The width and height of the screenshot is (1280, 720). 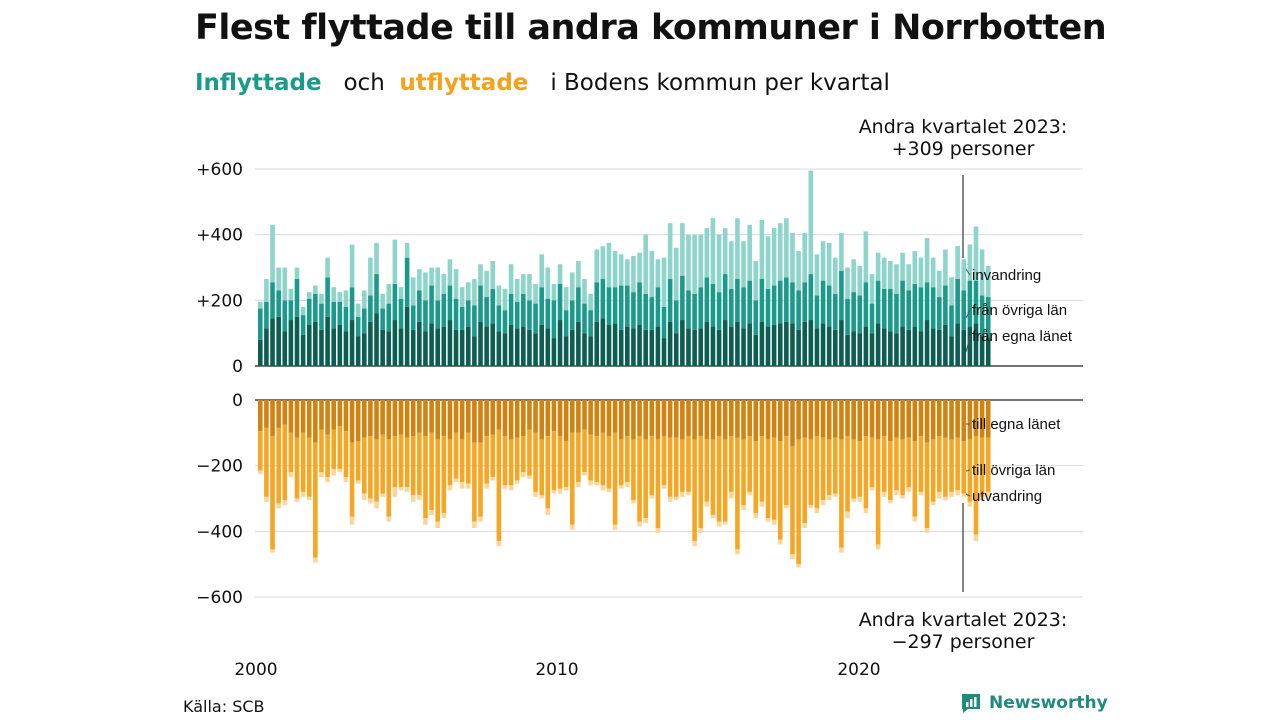 What do you see at coordinates (1016, 424) in the screenshot?
I see `series-out-label: till egna länet` at bounding box center [1016, 424].